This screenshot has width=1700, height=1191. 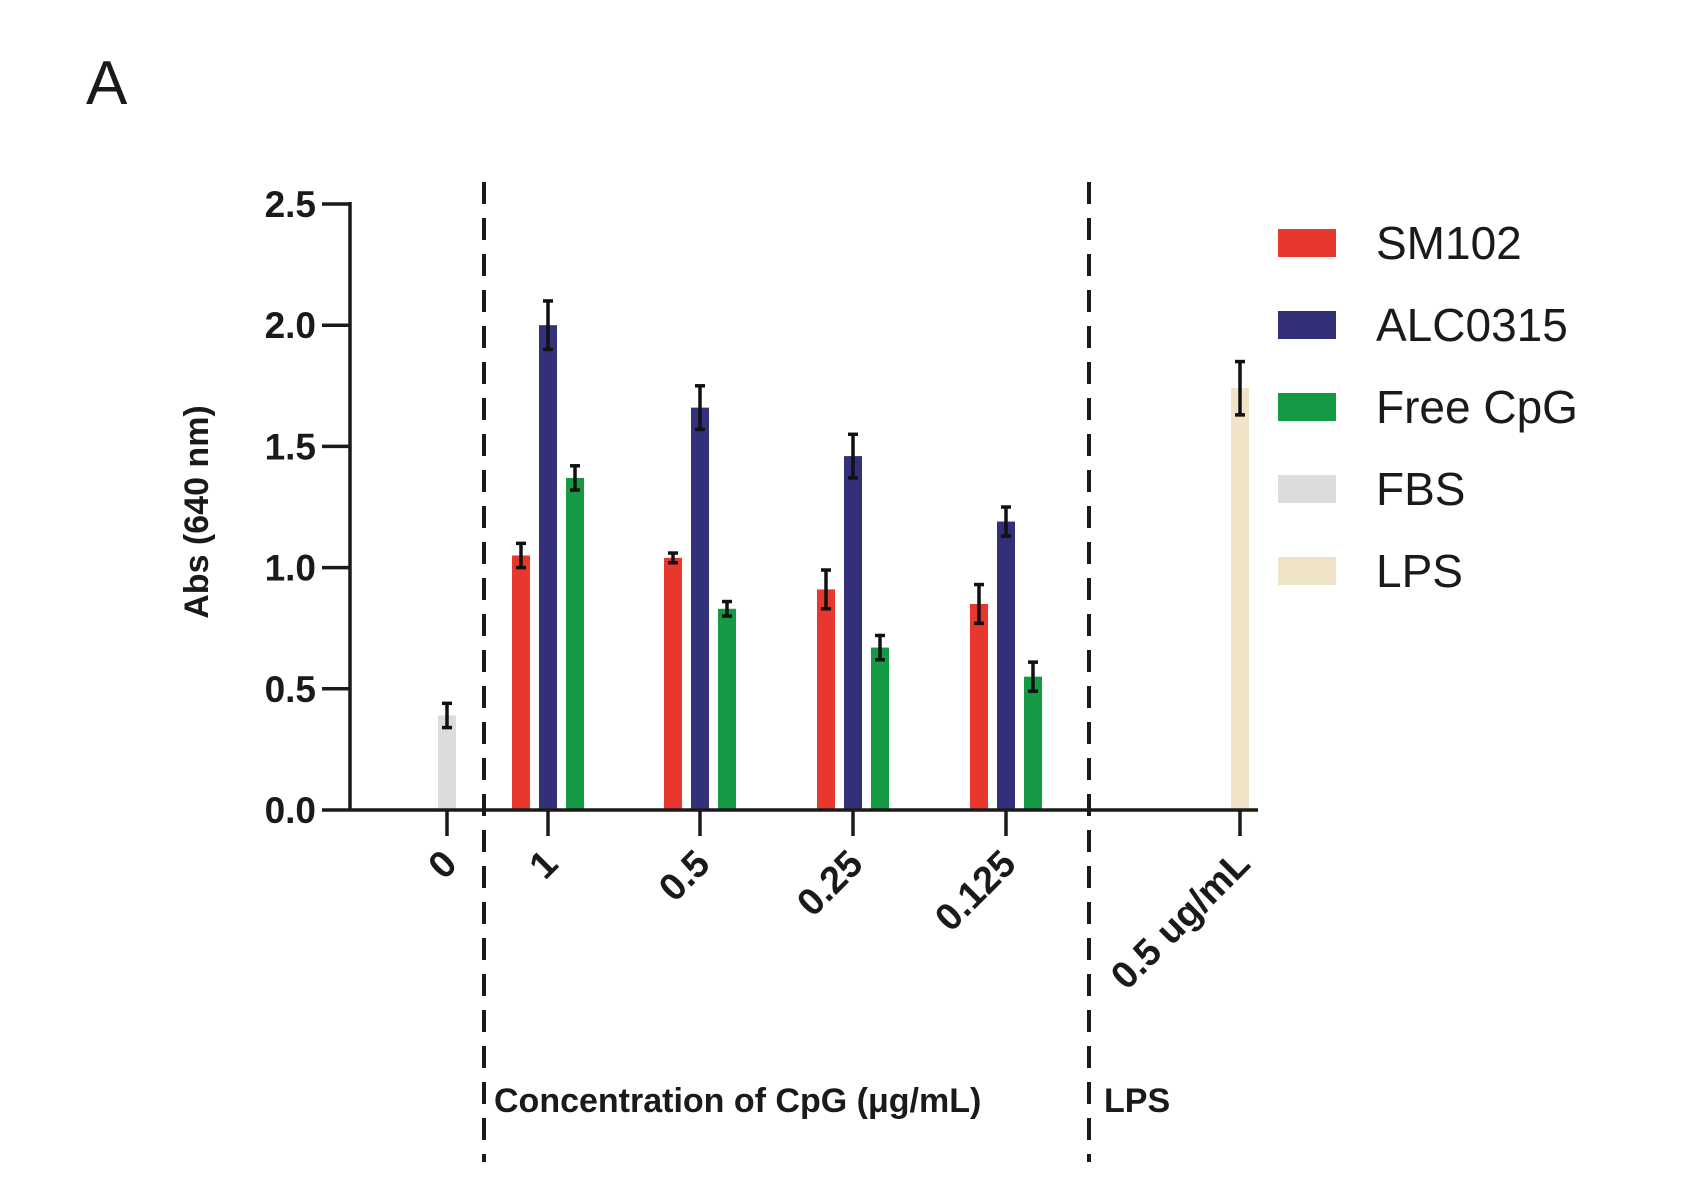 I want to click on legend-label: ALC0315, so click(x=1472, y=325).